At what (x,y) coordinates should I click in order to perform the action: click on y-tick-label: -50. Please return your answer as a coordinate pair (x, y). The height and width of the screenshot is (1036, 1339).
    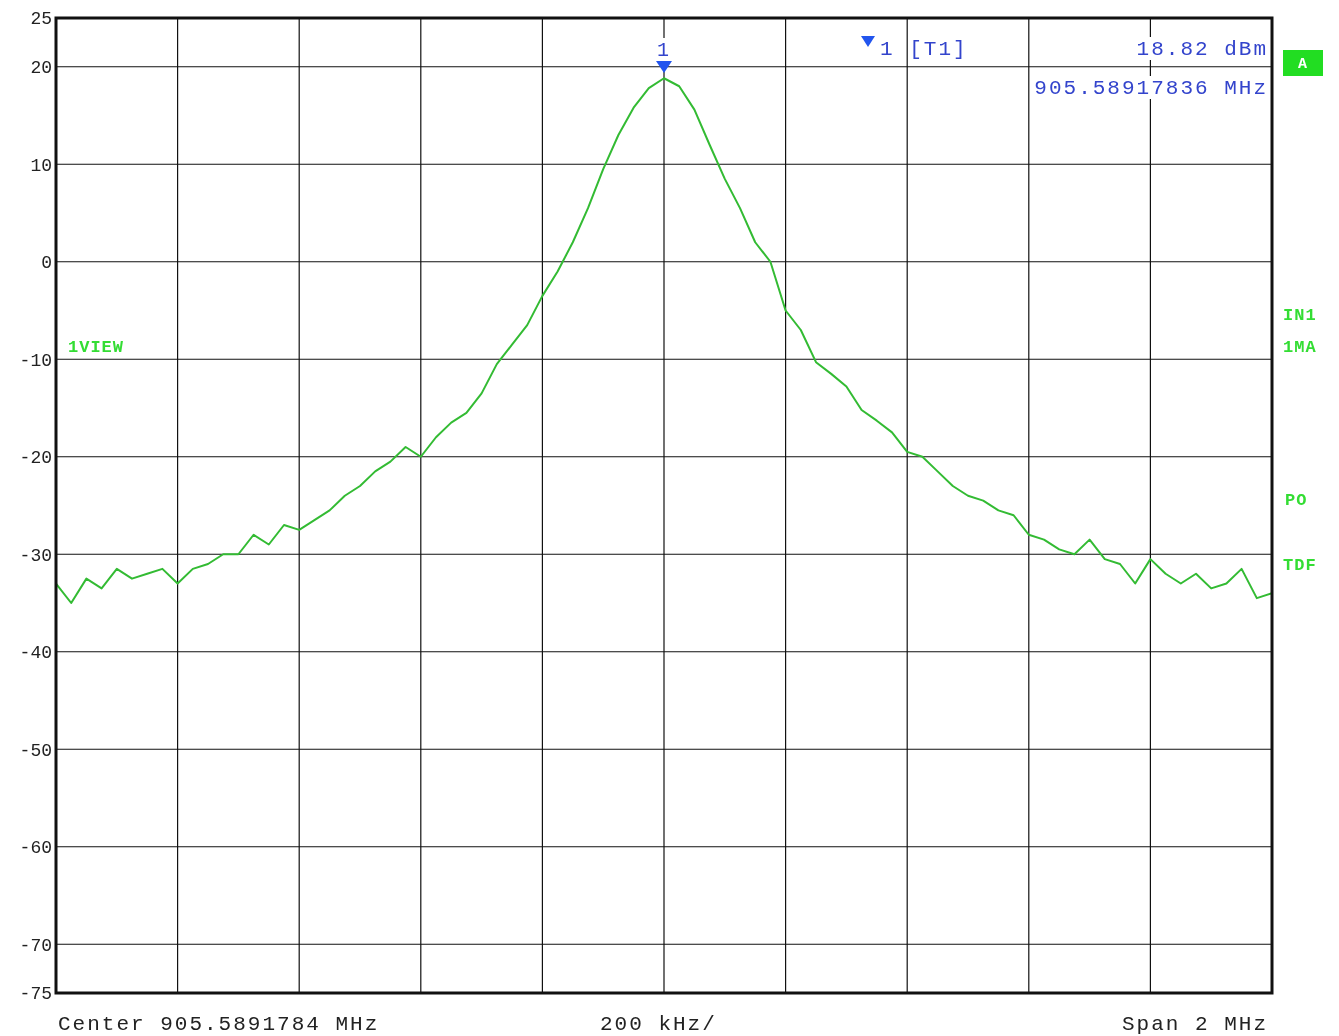
    Looking at the image, I should click on (35, 750).